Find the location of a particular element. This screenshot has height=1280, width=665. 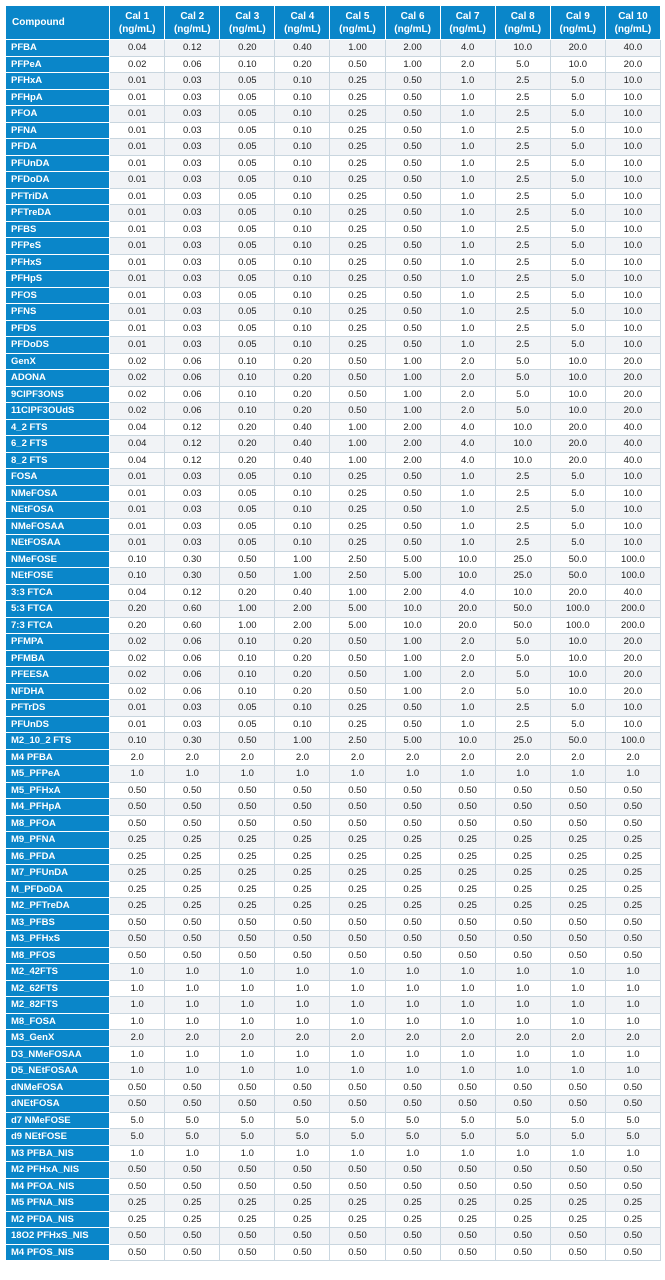

cal-value: 2.00 is located at coordinates (412, 592).